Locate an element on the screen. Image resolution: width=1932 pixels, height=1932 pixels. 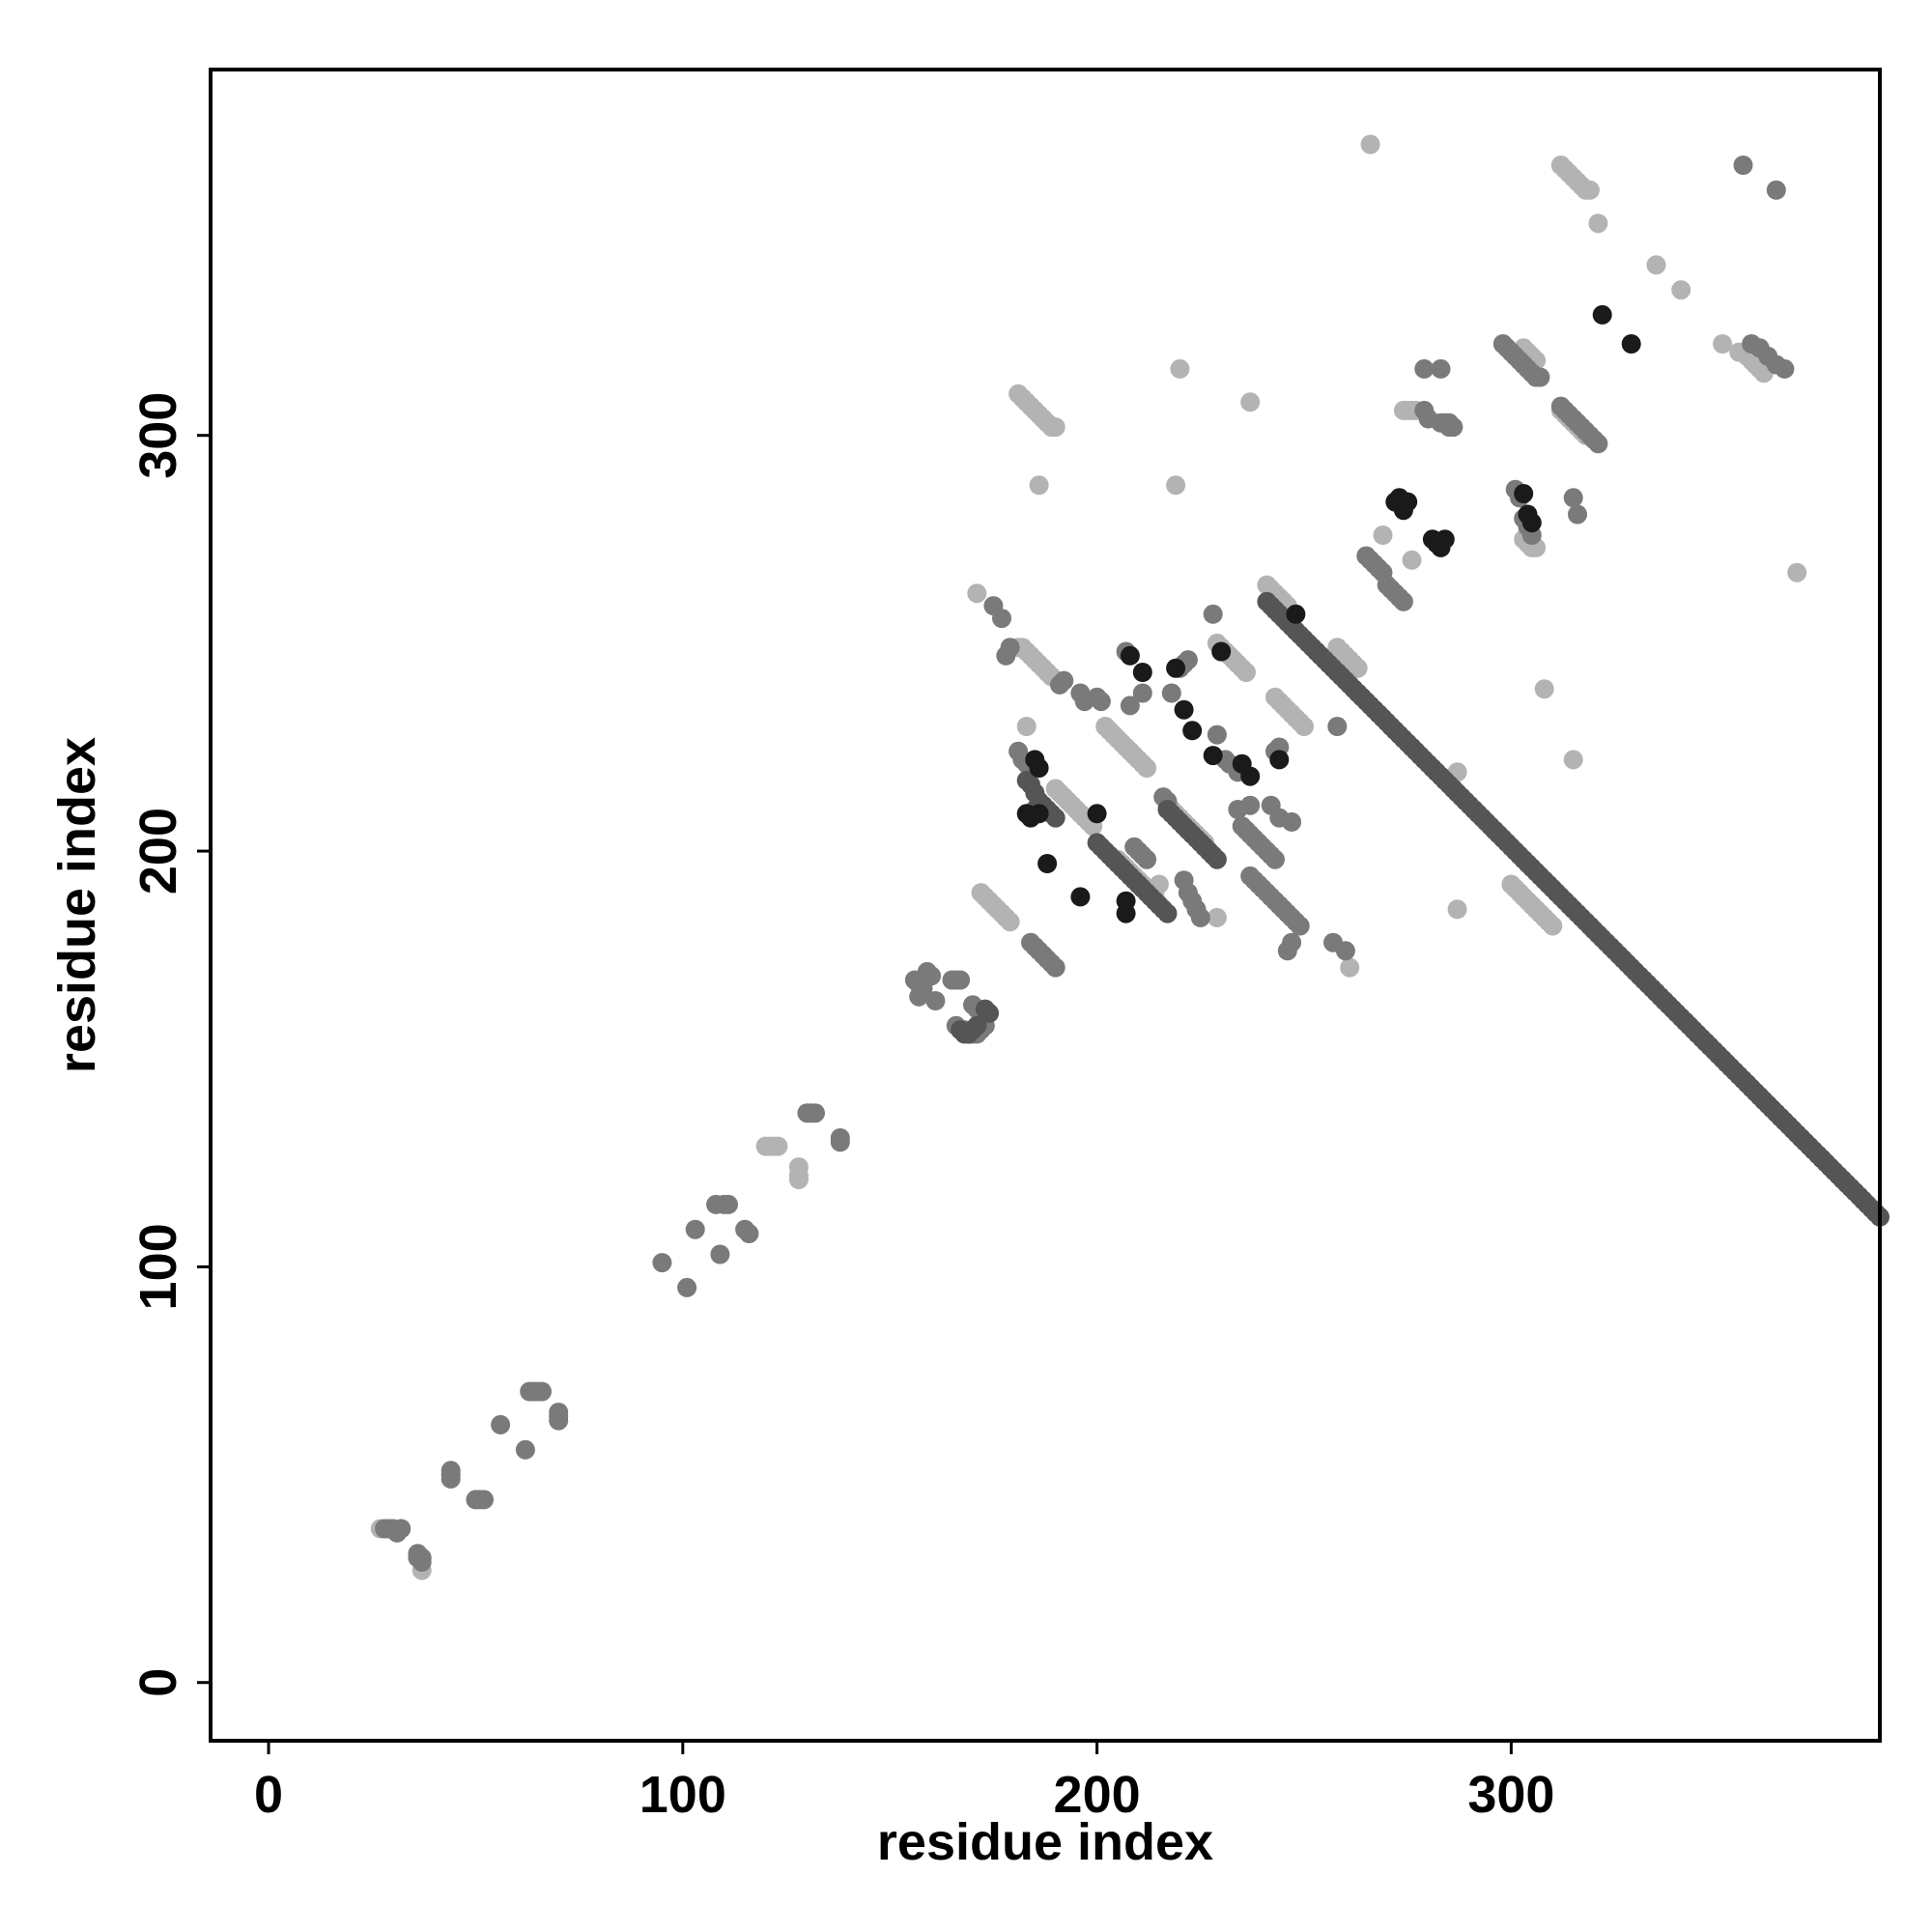
y-tick-label: 300 is located at coordinates (158, 435).